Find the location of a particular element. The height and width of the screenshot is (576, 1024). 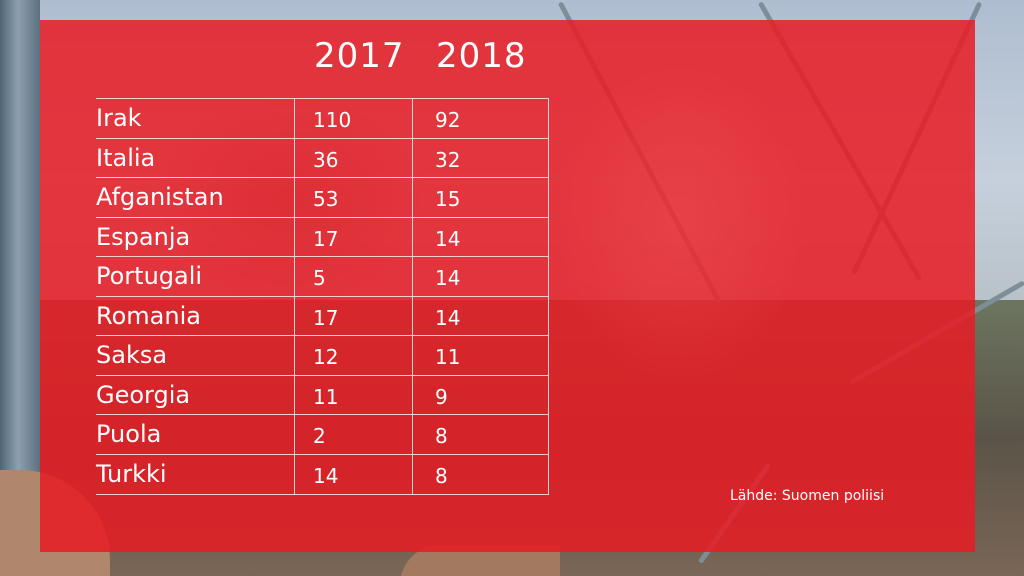

source-credit: Lähde: Suomen poliisi is located at coordinates (807, 496).